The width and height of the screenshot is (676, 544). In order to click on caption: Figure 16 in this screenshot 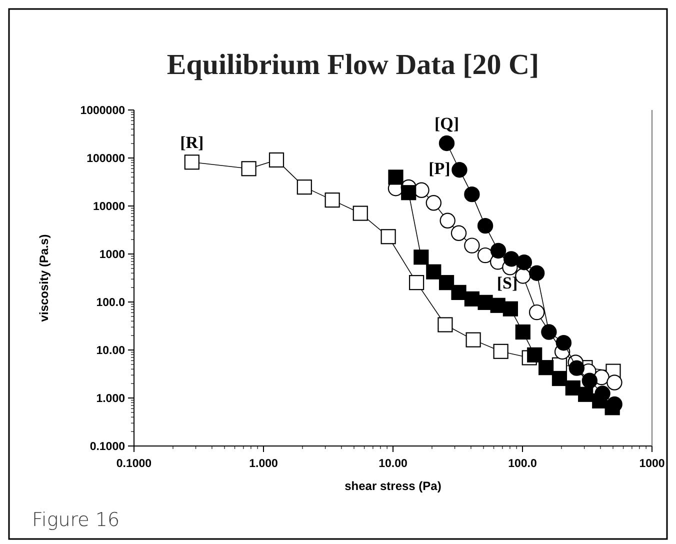, I will do `click(76, 520)`.